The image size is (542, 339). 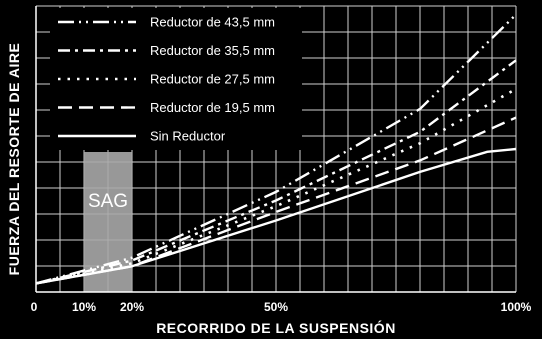 I want to click on legend-label-3: Reductor de 19,5 mm, so click(x=212, y=107).